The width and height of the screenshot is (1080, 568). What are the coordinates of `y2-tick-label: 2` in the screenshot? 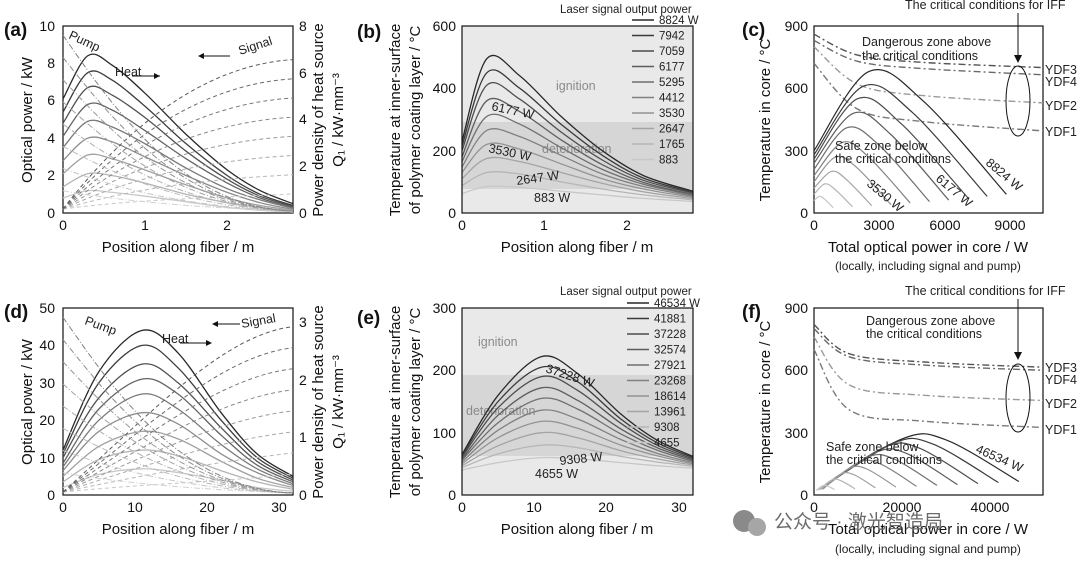 It's located at (303, 166).